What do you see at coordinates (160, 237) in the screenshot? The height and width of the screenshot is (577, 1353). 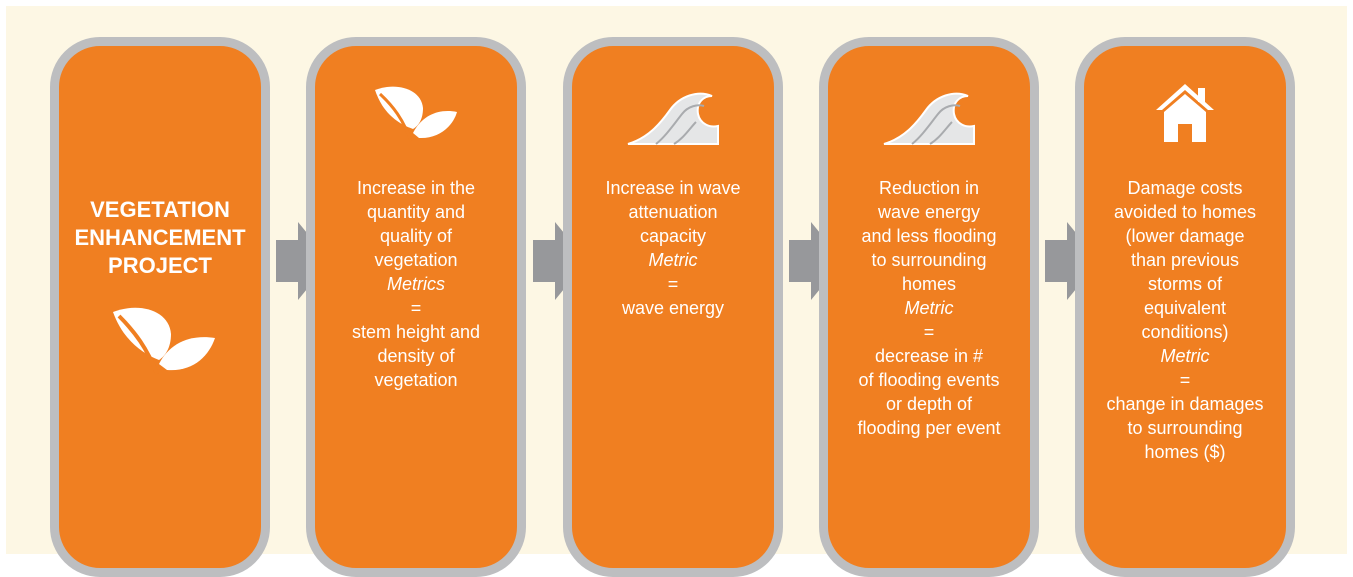 I see `project-title: VEGETATION ENHANCEMENT PROJECT` at bounding box center [160, 237].